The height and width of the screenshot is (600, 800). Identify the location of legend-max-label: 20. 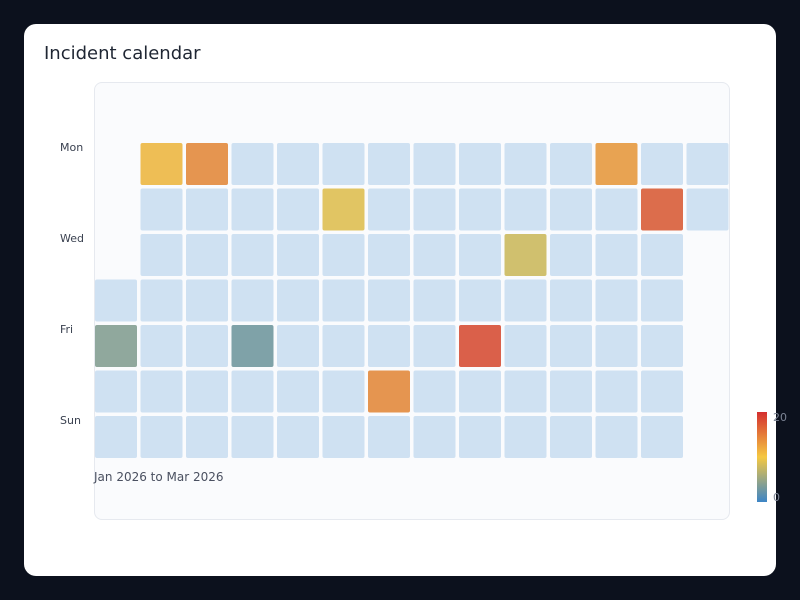
(780, 417).